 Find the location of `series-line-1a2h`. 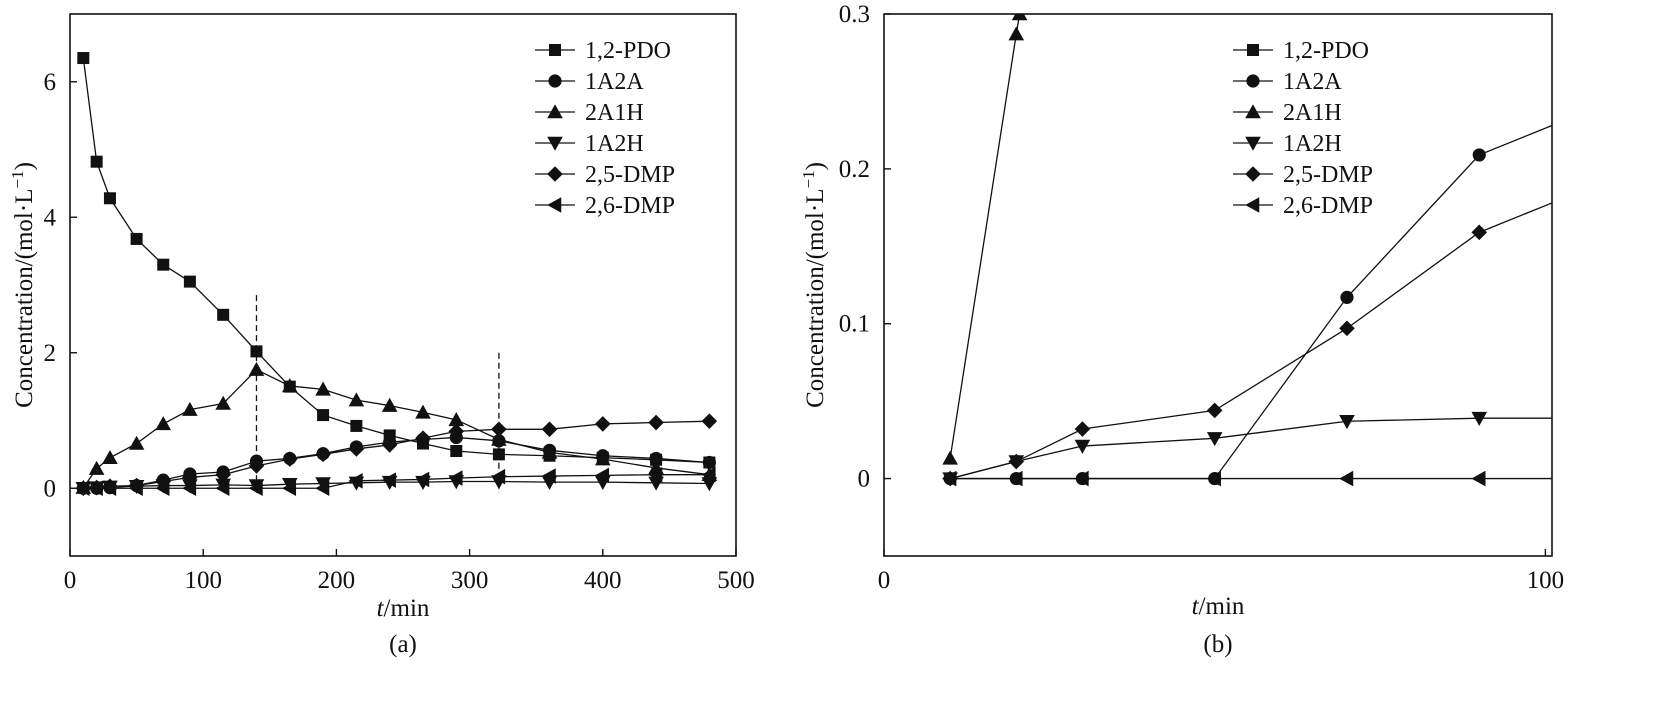

series-line-1a2h is located at coordinates (396, 484).